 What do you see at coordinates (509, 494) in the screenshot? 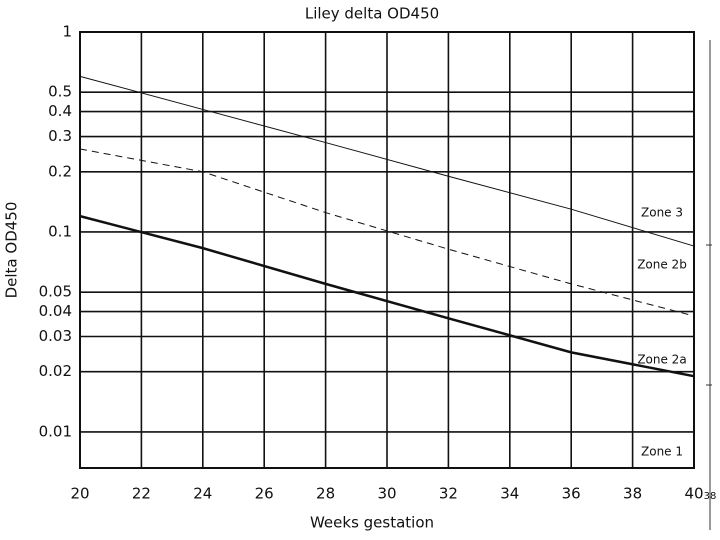
I see `x-tick-label: 34` at bounding box center [509, 494].